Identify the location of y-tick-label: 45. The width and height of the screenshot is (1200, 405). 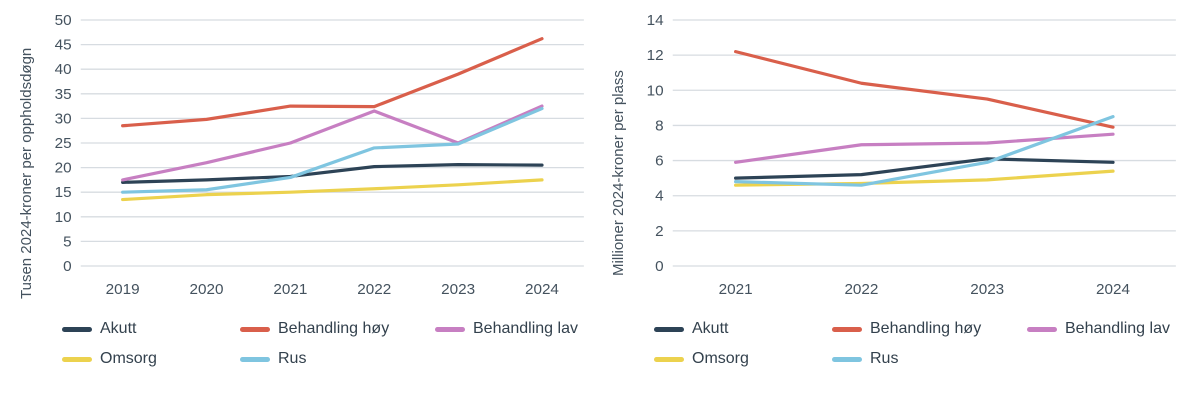
(63, 45).